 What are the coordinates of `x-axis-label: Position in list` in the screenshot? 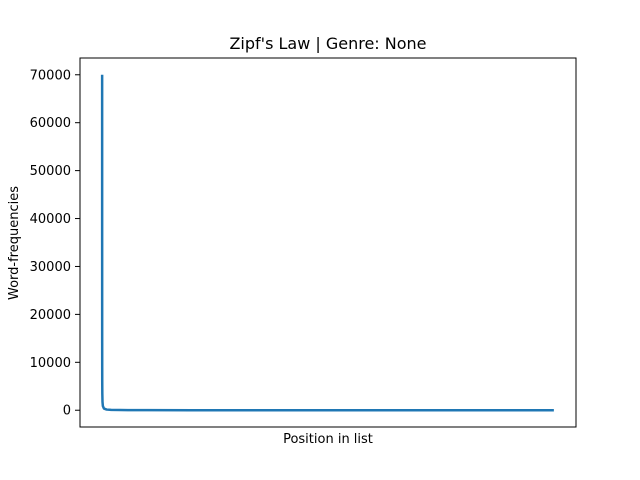 It's located at (328, 439).